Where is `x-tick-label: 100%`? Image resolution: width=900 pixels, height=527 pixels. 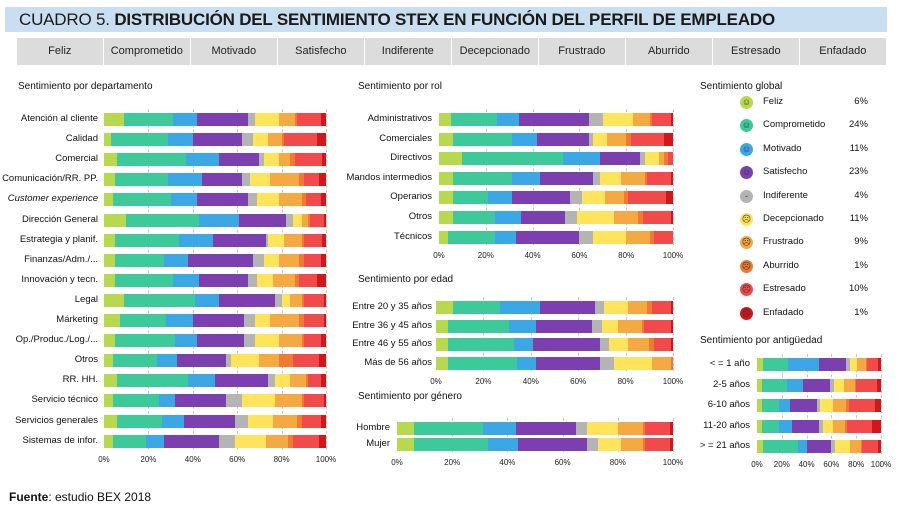
x-tick-label: 100% is located at coordinates (673, 462).